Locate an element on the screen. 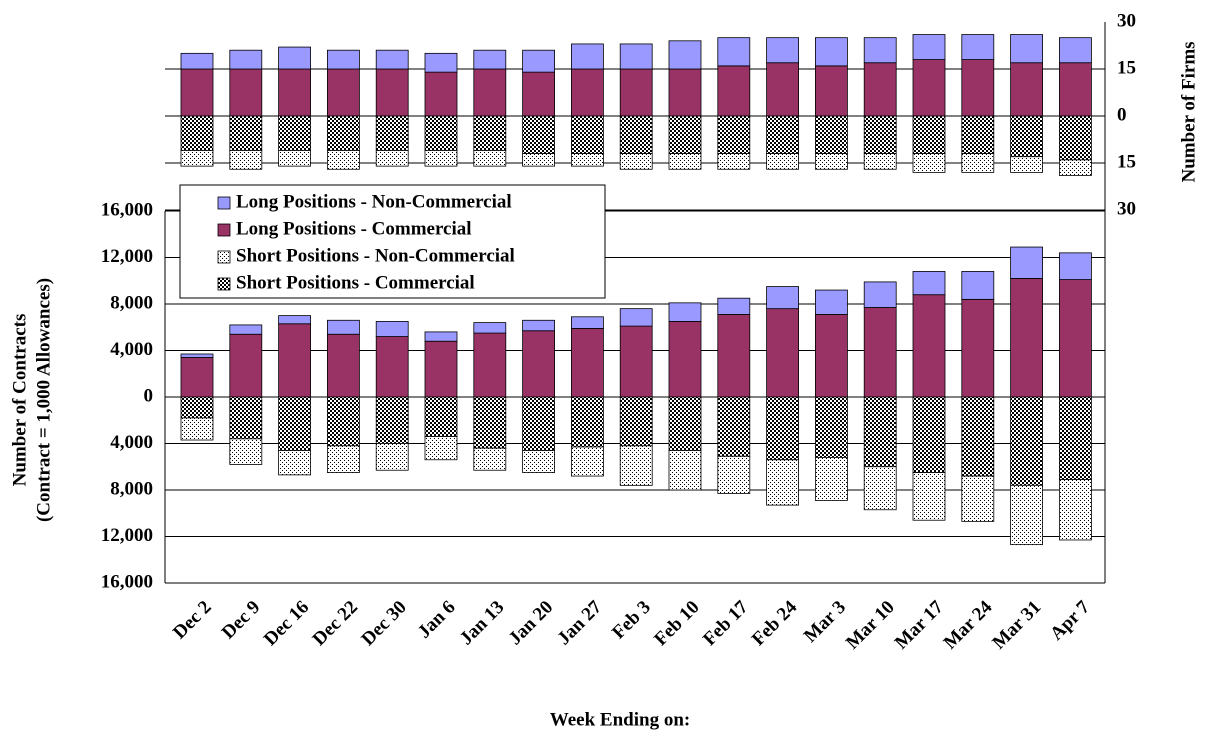 The image size is (1206, 732). legend-box is located at coordinates (392, 241).